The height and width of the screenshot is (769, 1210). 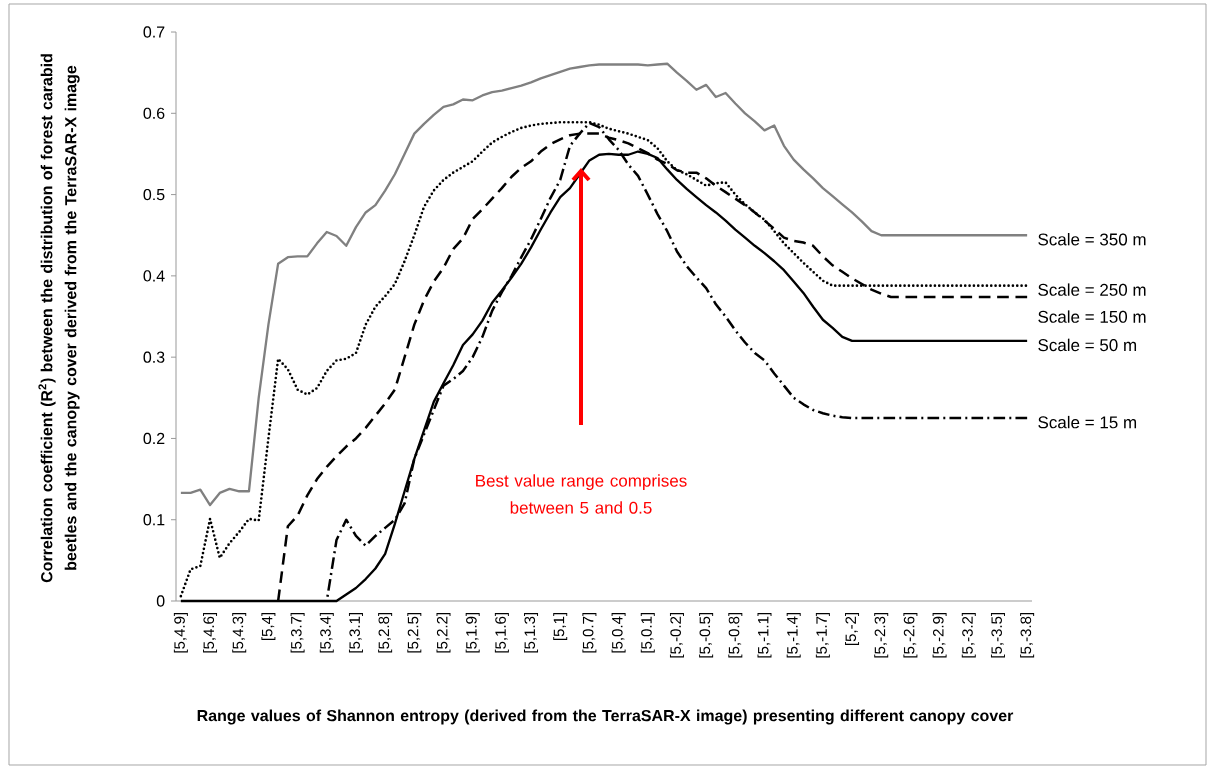 What do you see at coordinates (1027, 635) in the screenshot?
I see `x-tick-label: [5,-3.8]` at bounding box center [1027, 635].